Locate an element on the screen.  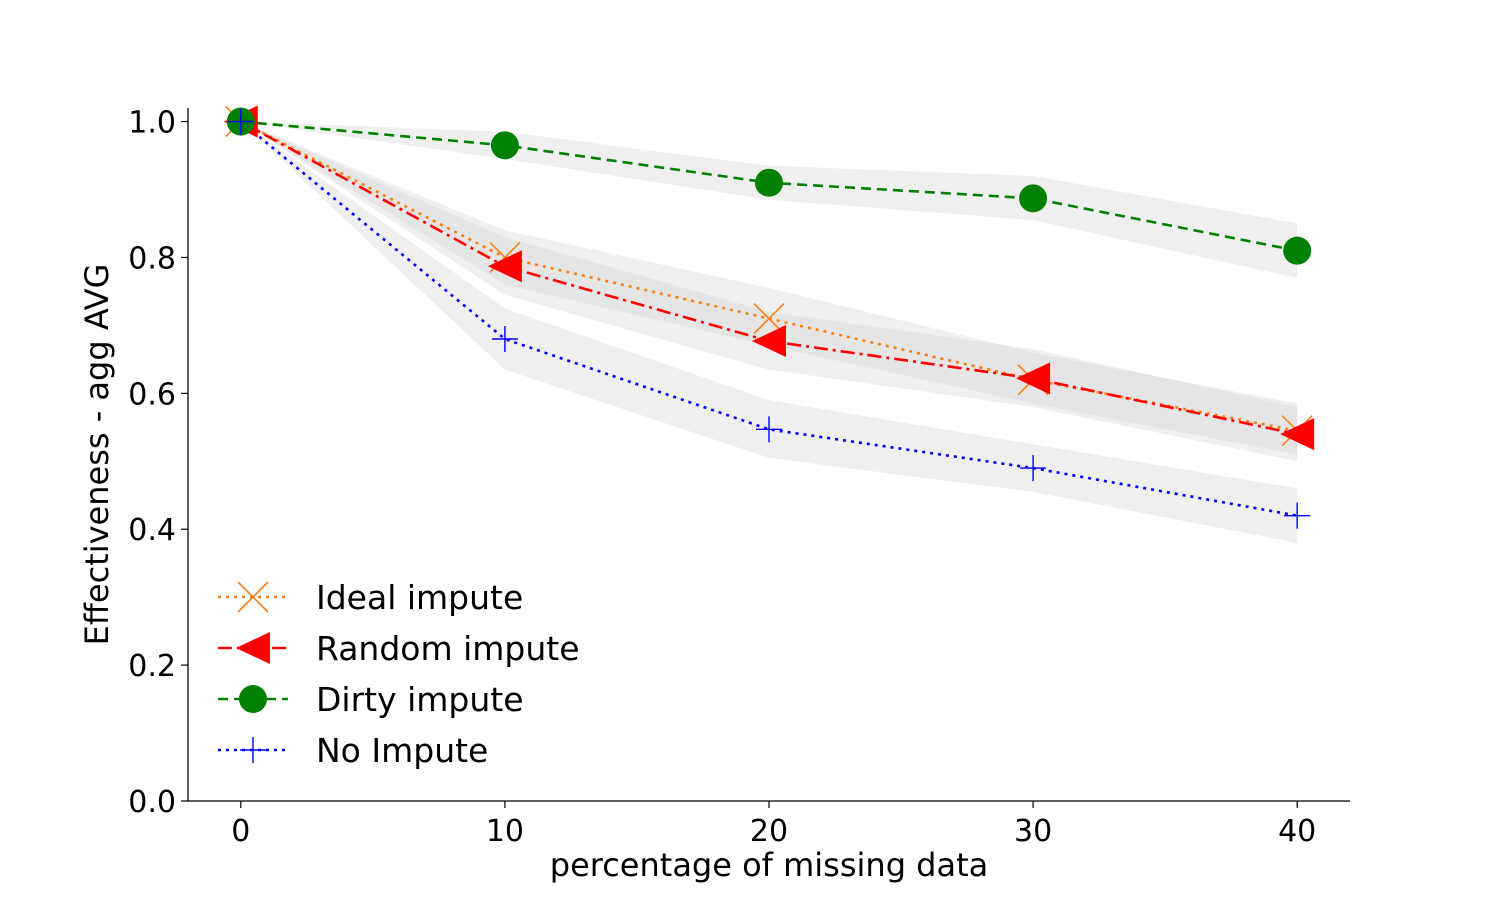
legend-item-random-impute: Random impute is located at coordinates (399, 648).